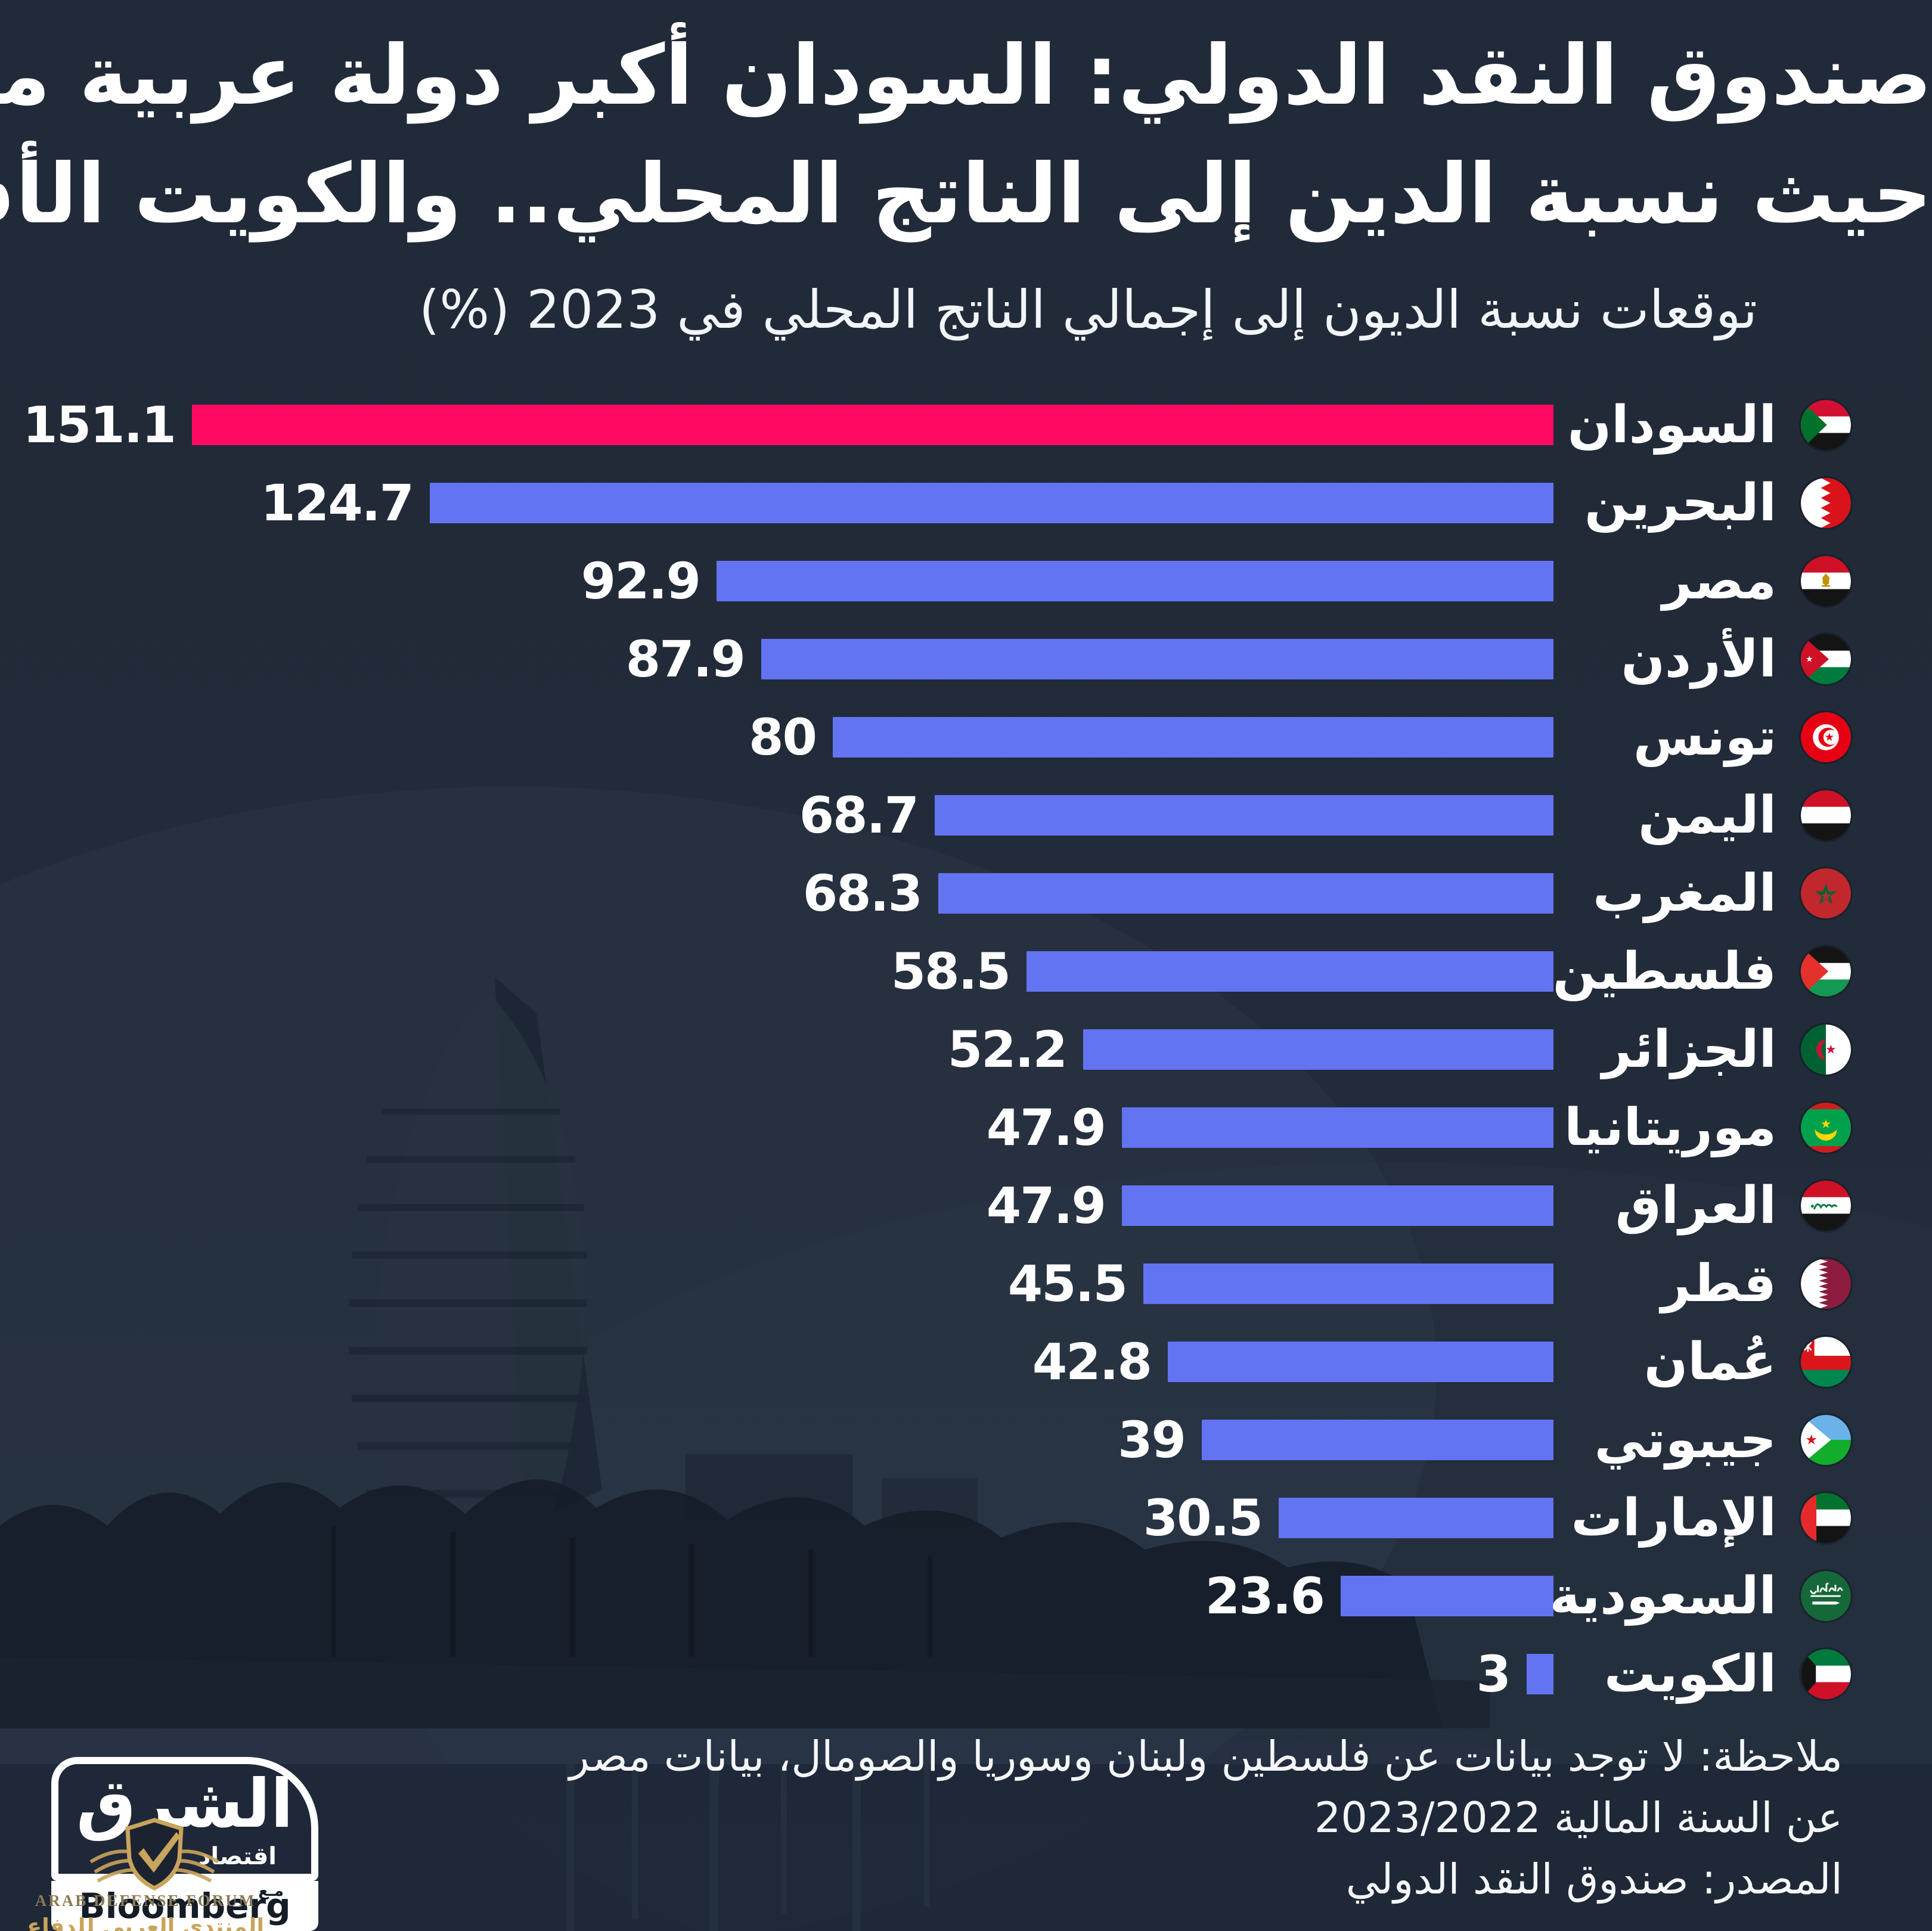 This screenshot has width=1932, height=1931. I want to click on bar-value-label: 45.5, so click(1067, 1284).